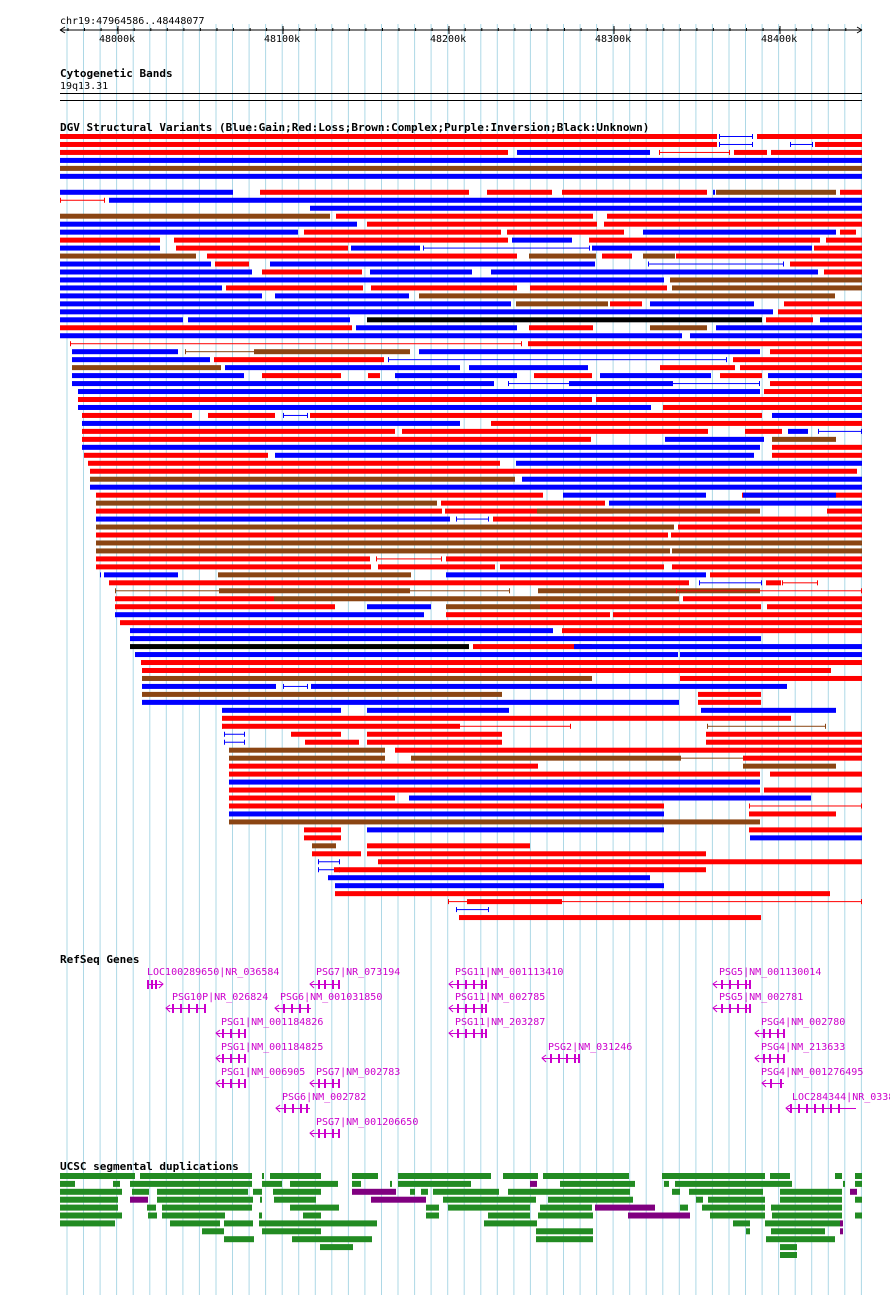 This screenshot has width=890, height=1295. I want to click on gene-label: LOC100289650|NR_036584, so click(213, 972).